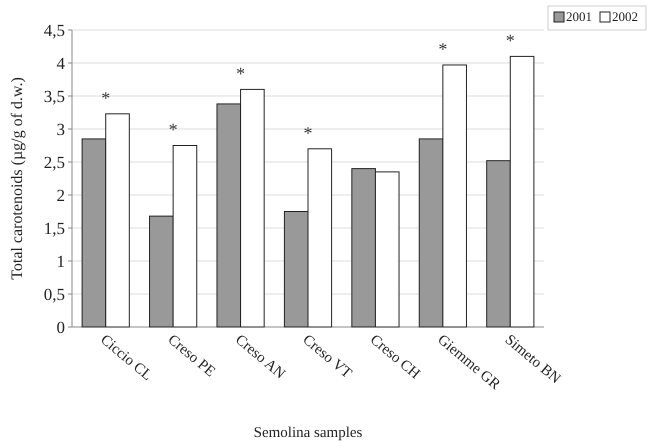 This screenshot has width=649, height=447. I want to click on y-tick-label: 3, so click(60, 129).